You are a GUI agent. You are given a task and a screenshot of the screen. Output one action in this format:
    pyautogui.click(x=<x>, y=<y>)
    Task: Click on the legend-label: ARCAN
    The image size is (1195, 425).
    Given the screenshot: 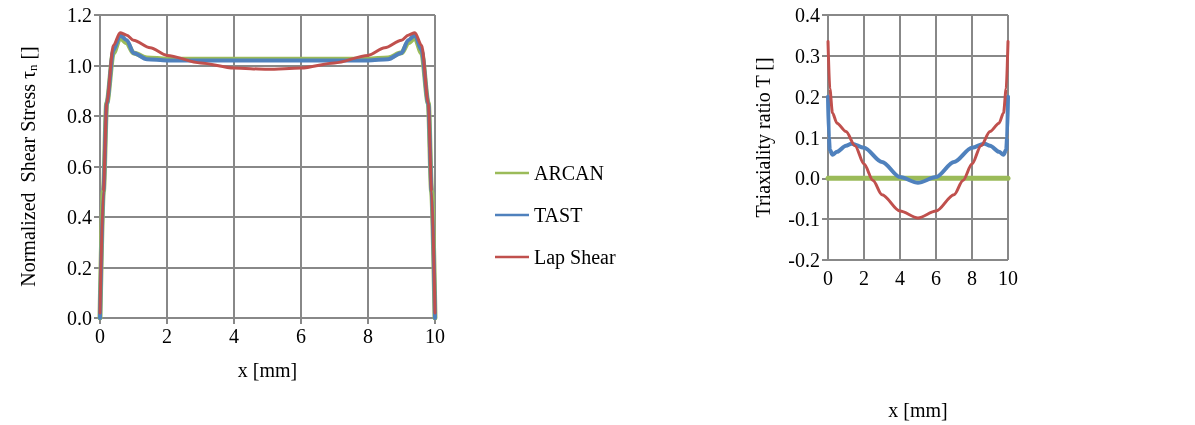 What is the action you would take?
    pyautogui.click(x=569, y=173)
    